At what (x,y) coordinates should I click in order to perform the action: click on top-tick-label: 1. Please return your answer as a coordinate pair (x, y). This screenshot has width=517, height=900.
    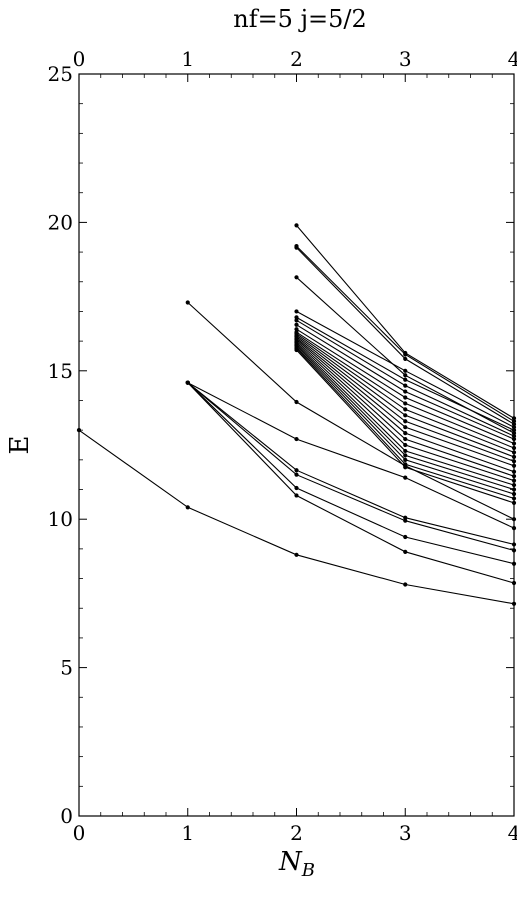
    Looking at the image, I should click on (187, 59).